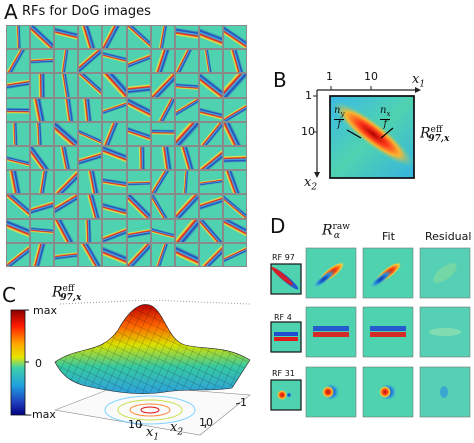  Describe the element at coordinates (308, 95) in the screenshot. I see `b-y-tick-1: 1` at that location.